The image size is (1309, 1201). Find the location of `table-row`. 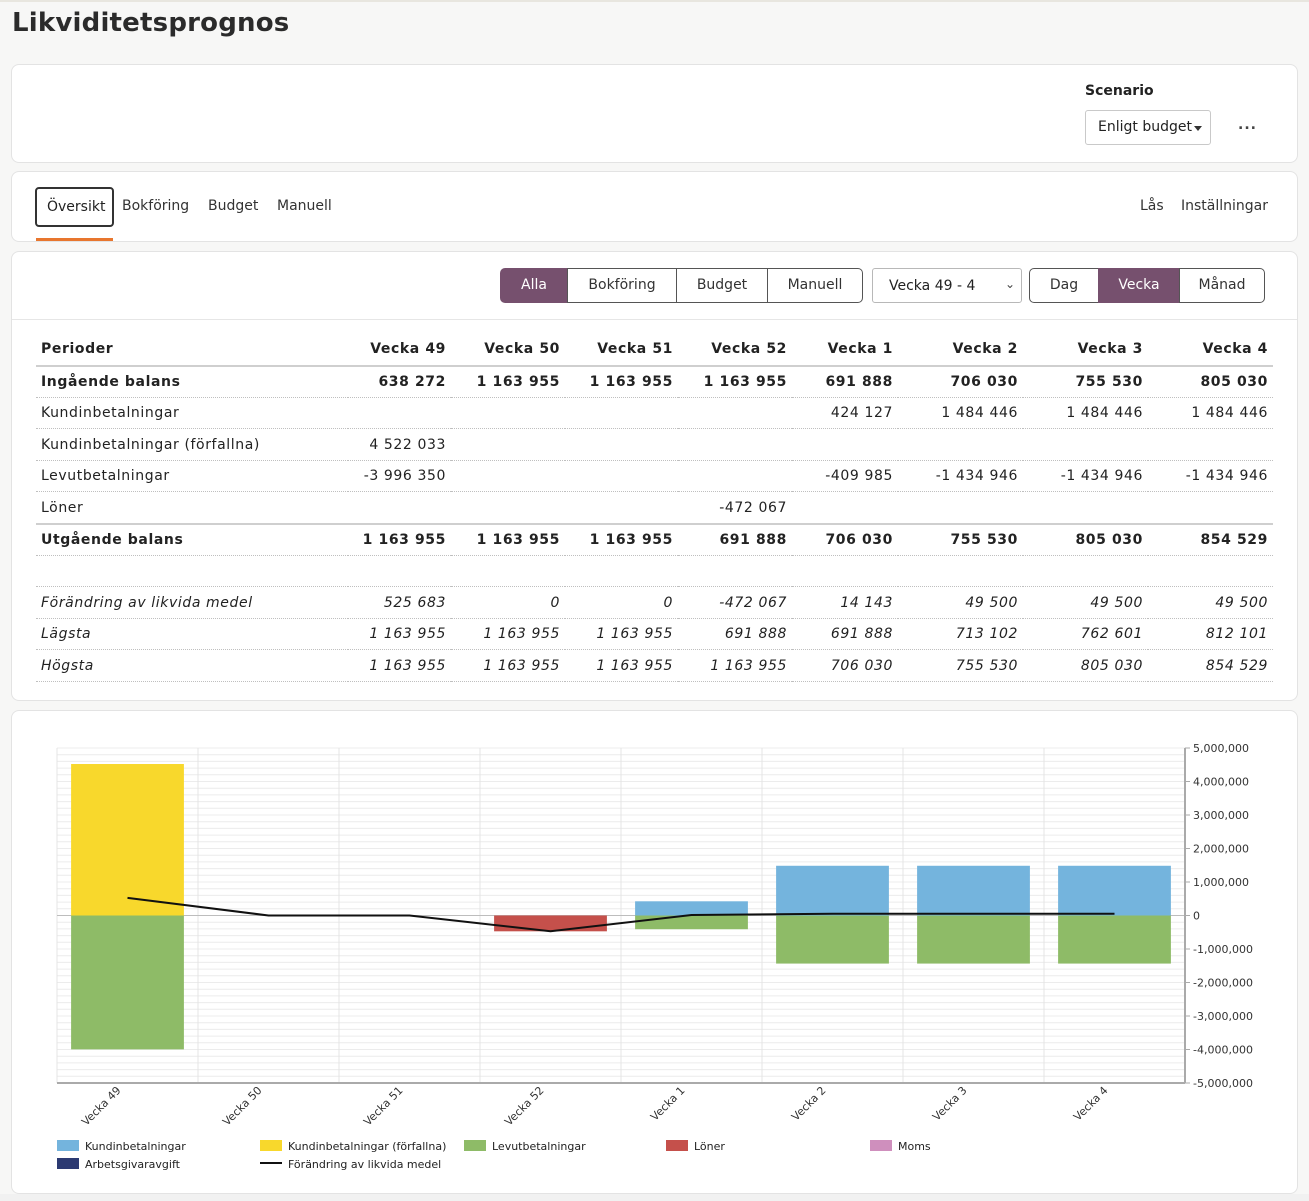

table-row is located at coordinates (654, 571).